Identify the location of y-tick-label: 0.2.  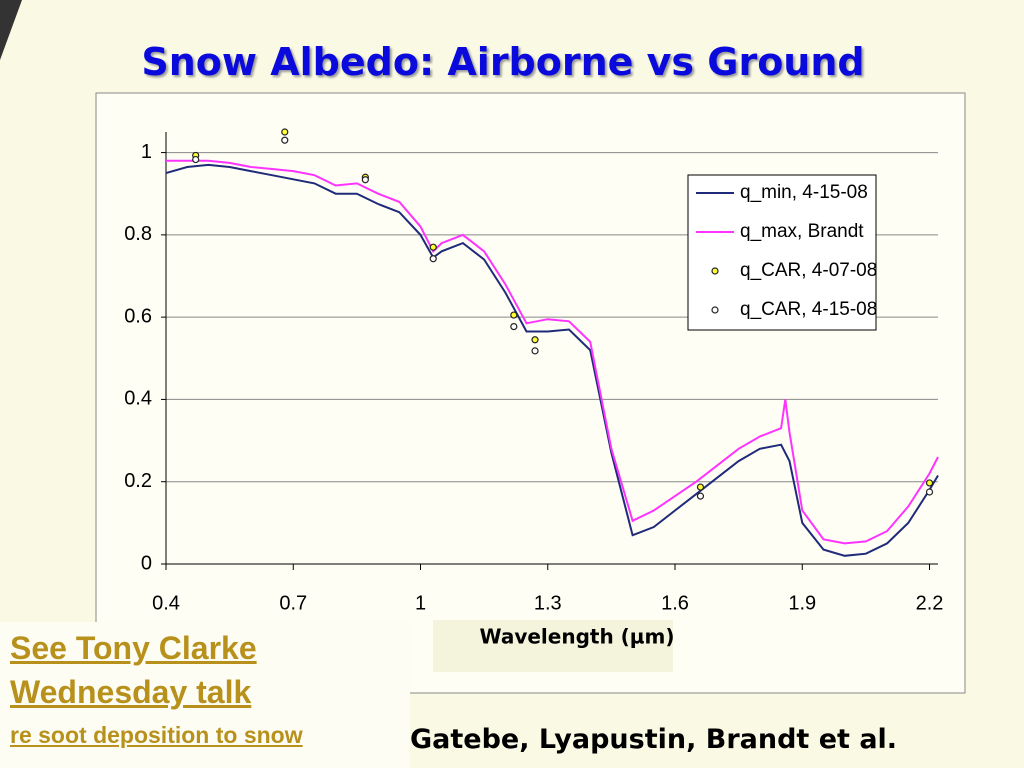
(138, 481).